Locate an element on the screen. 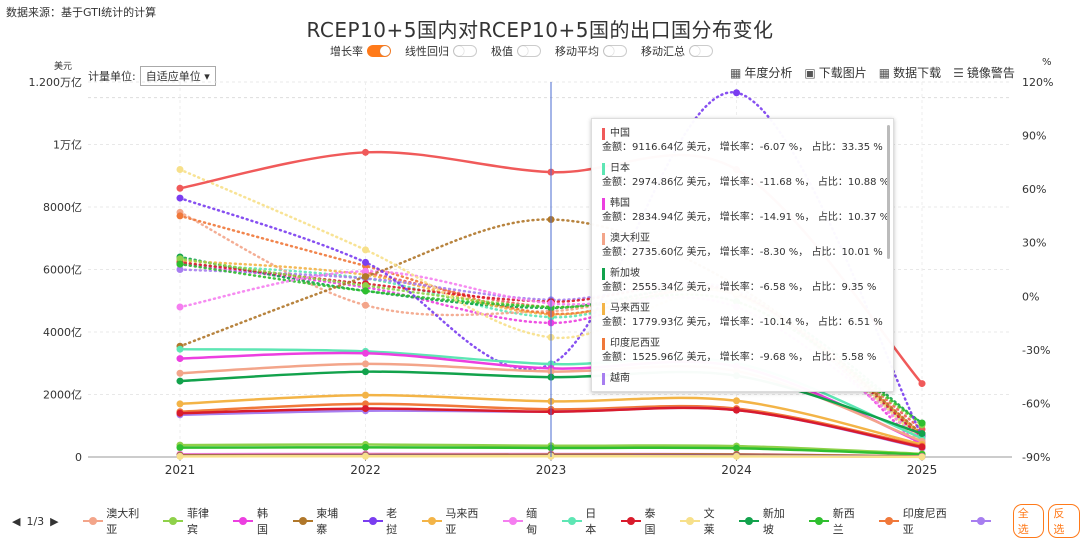 The image size is (1080, 538). tooltip-series: 越南 is located at coordinates (747, 378).